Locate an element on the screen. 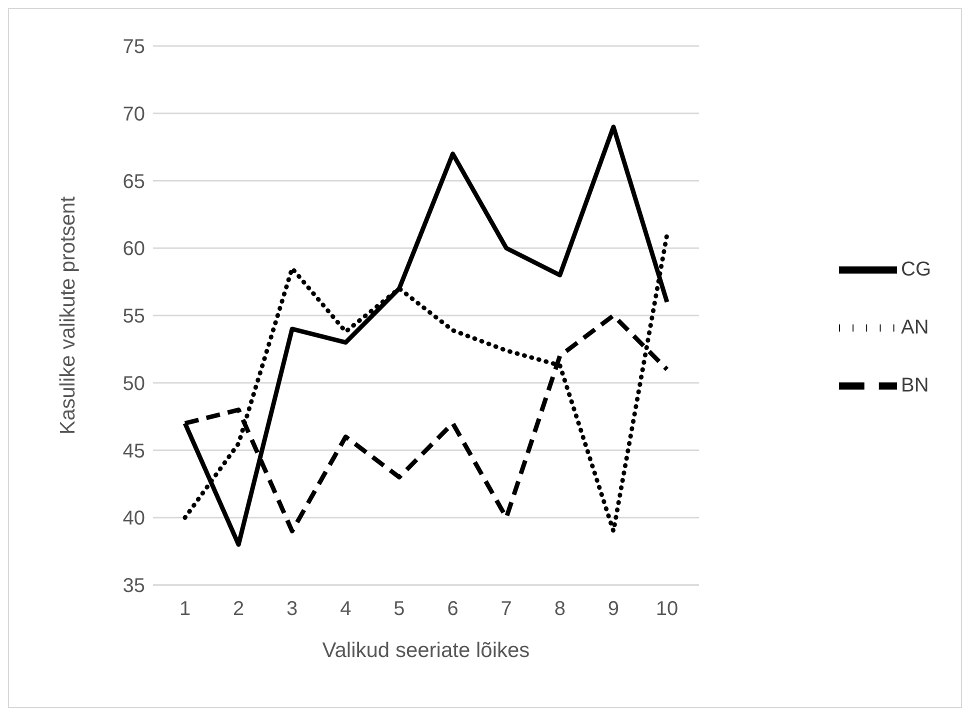  y-tick-label: 70 is located at coordinates (133, 114).